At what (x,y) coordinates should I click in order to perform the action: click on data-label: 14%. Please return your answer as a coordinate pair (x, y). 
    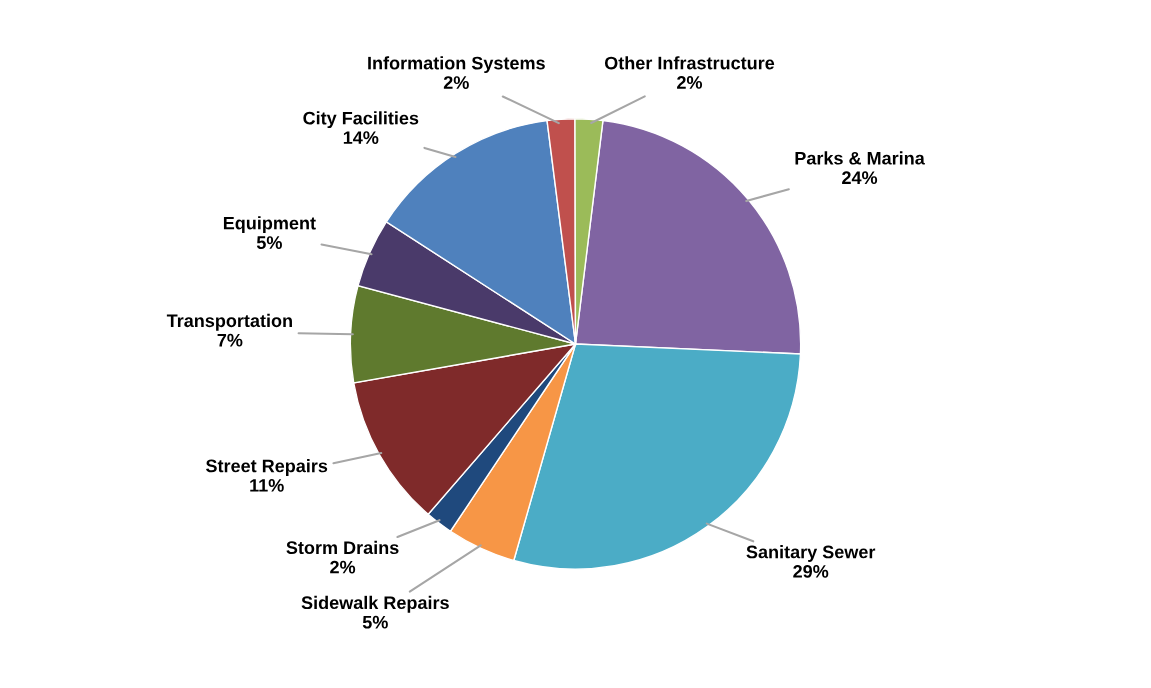
    Looking at the image, I should click on (361, 137).